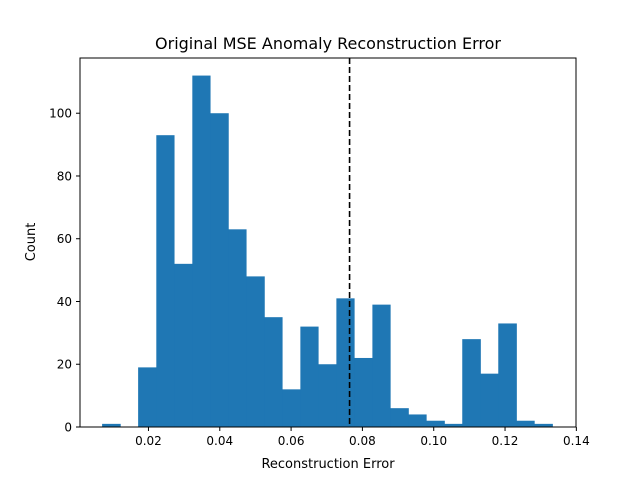 The height and width of the screenshot is (480, 640). Describe the element at coordinates (60, 114) in the screenshot. I see `y-tick-label: 100` at that location.